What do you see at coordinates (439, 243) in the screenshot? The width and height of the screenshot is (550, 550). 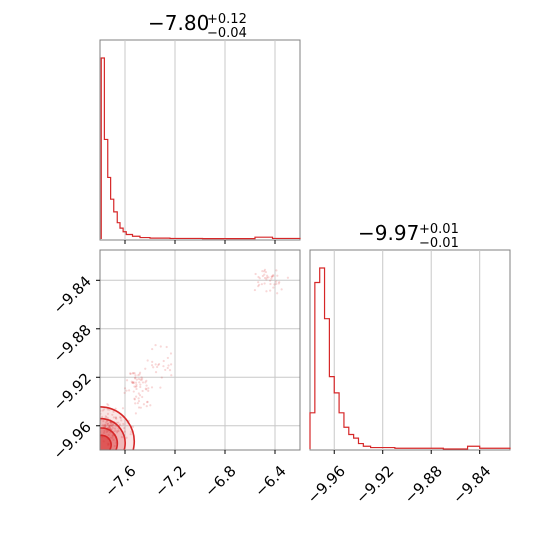 I see `marginal-y-title-sub: −0.01` at bounding box center [439, 243].